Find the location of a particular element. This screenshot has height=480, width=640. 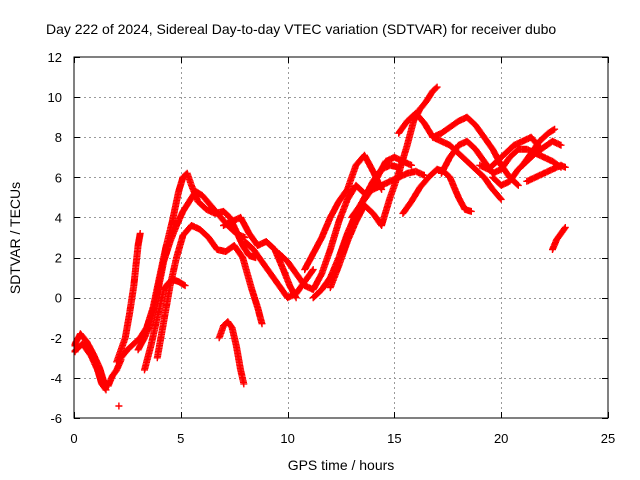

x-tick-label: 0 is located at coordinates (73, 438).